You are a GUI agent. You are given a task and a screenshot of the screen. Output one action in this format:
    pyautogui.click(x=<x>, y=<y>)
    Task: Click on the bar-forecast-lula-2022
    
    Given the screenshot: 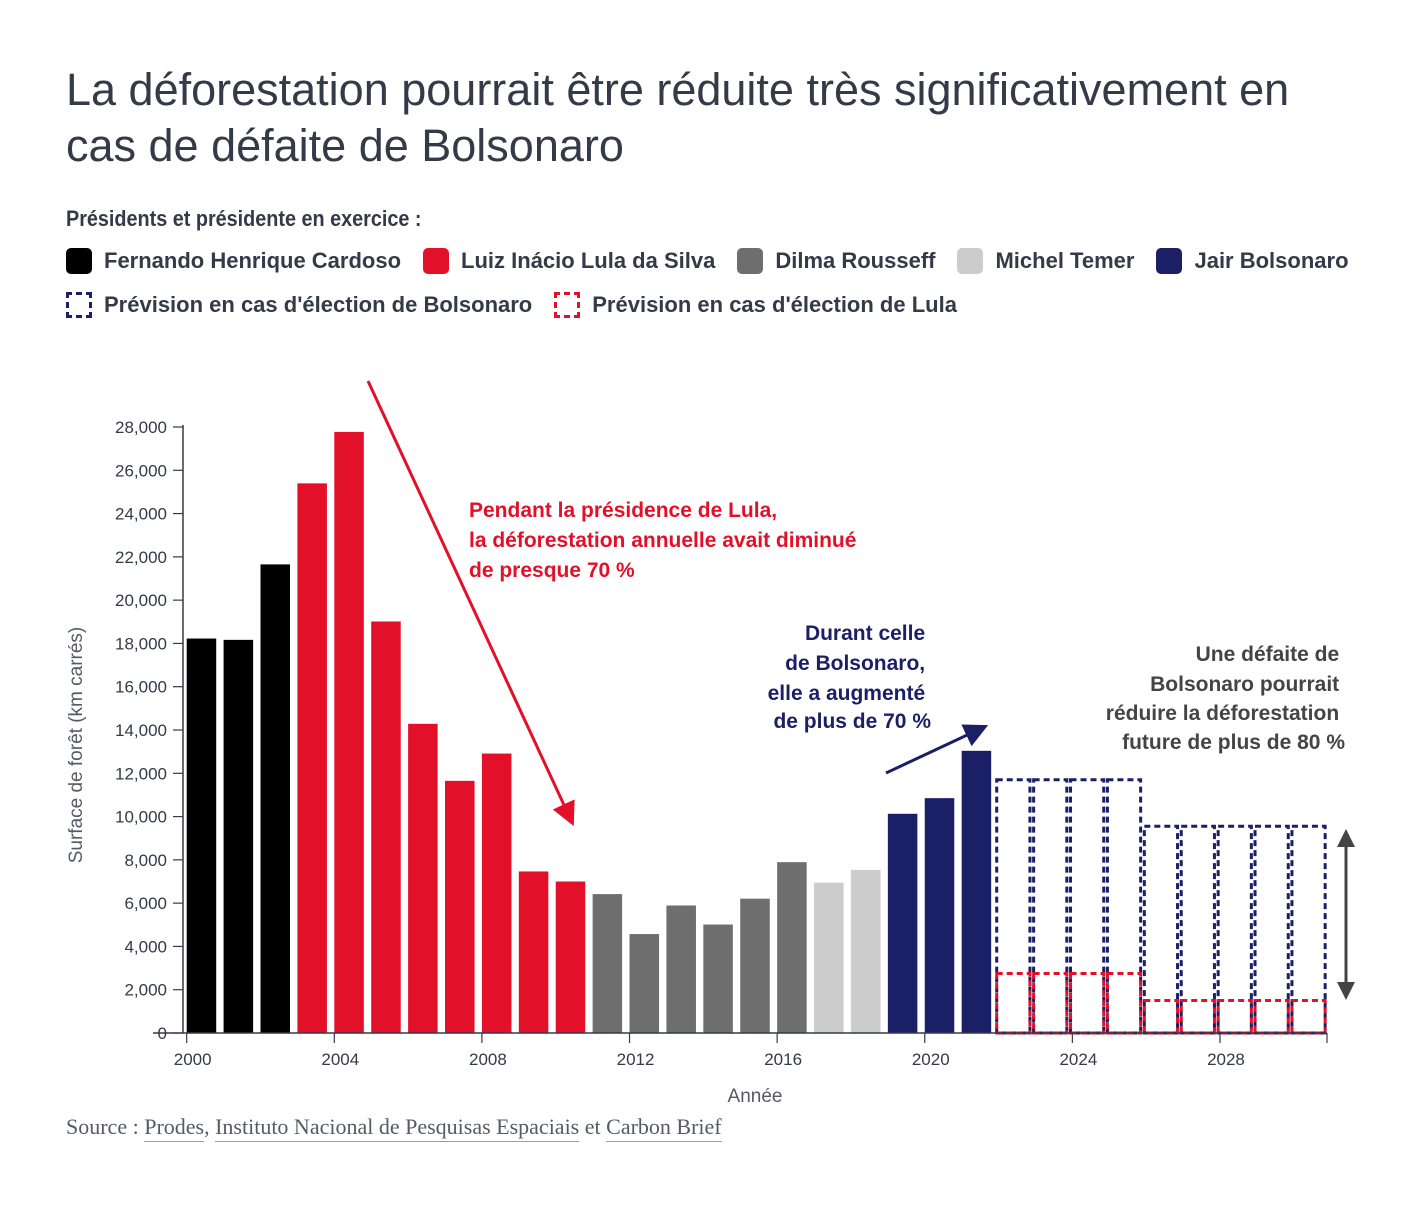 What is the action you would take?
    pyautogui.click(x=1013, y=1003)
    